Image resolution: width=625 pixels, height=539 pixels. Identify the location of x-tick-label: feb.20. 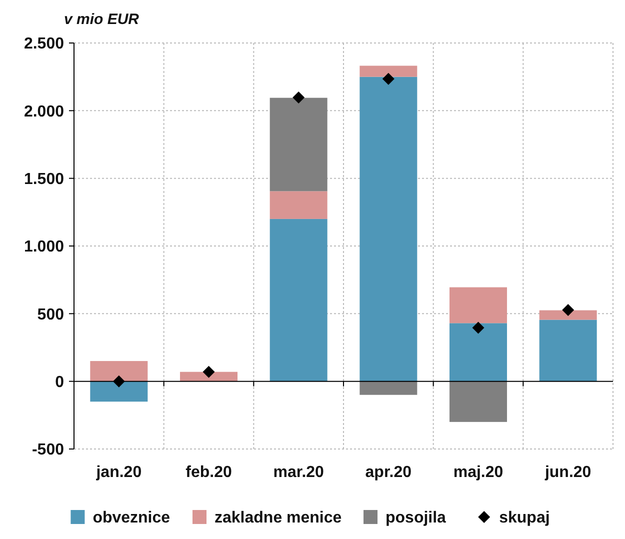
(209, 472).